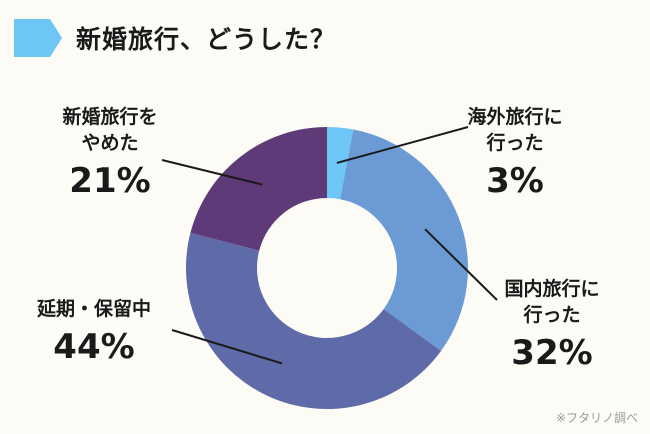  I want to click on arrow-tag-icon, so click(38, 38).